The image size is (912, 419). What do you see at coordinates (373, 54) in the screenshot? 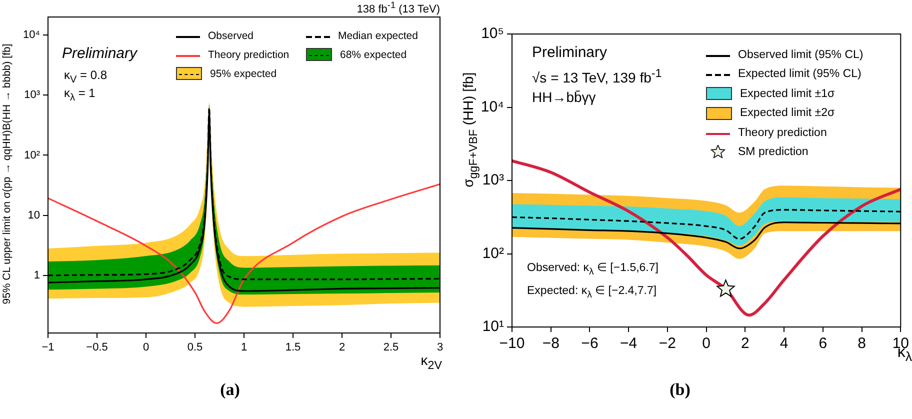
I see `legend-label: 68% expected` at bounding box center [373, 54].